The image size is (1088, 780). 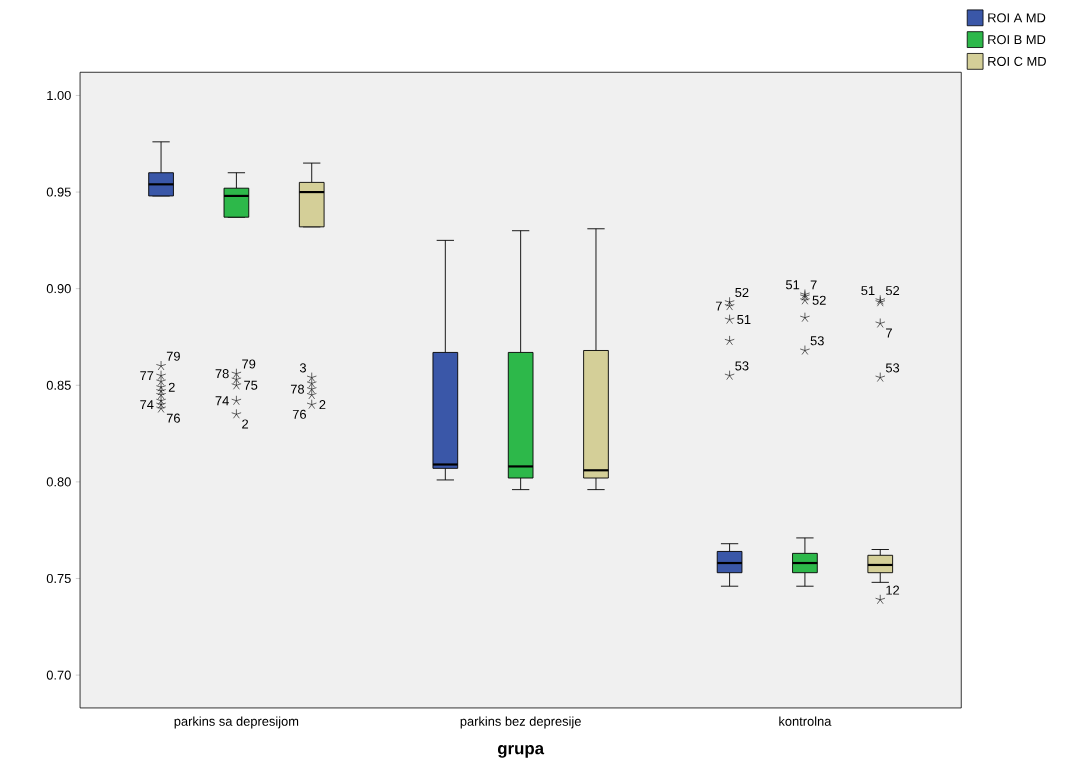 I want to click on y-tick-label: 0.75, so click(x=58, y=578).